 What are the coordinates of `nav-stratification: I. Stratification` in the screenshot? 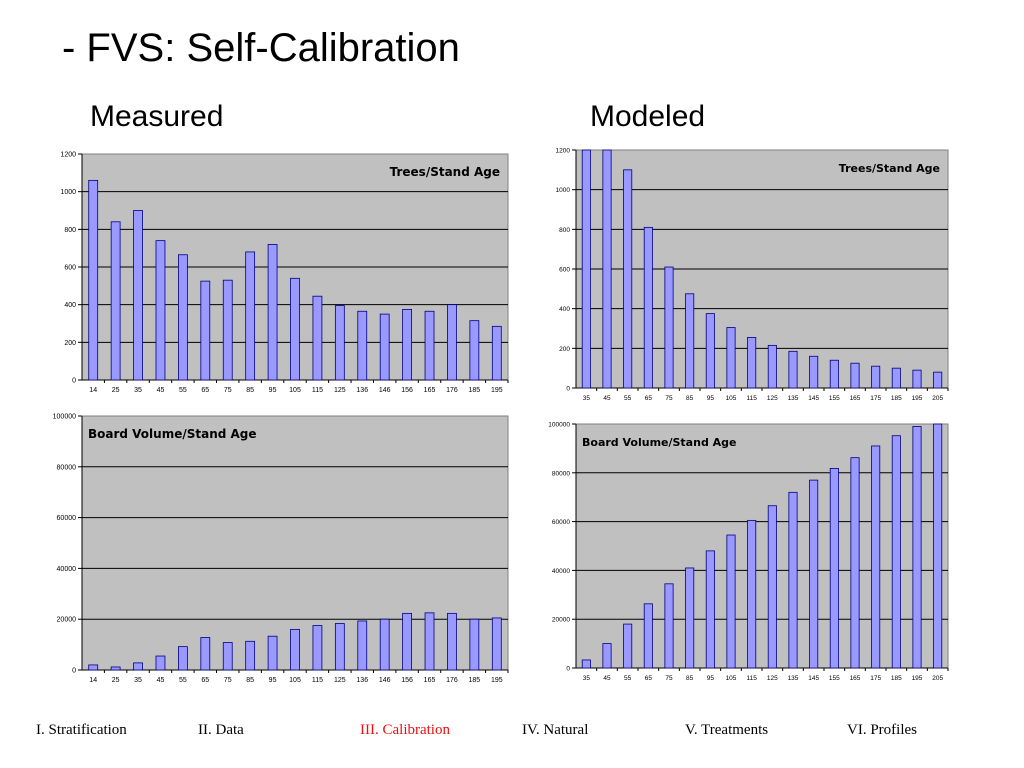 It's located at (81, 730).